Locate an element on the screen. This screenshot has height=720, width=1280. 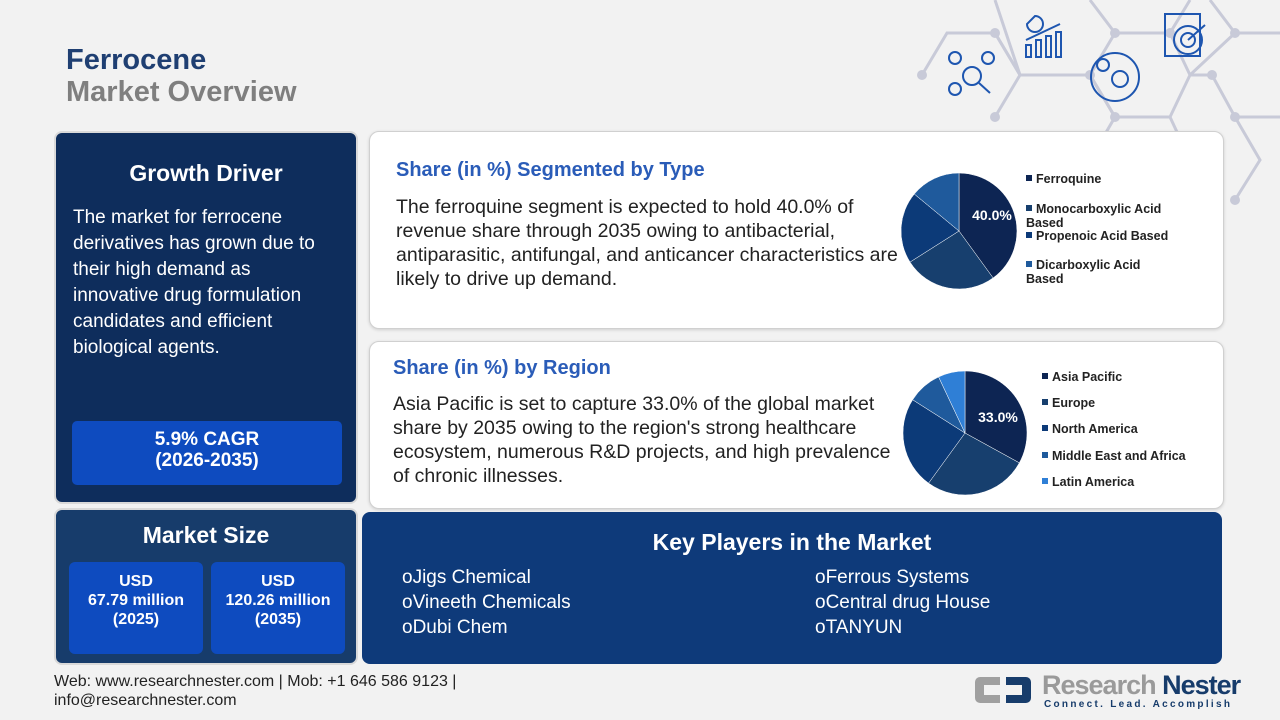
legend-item: Middle East and Africa is located at coordinates (1127, 456).